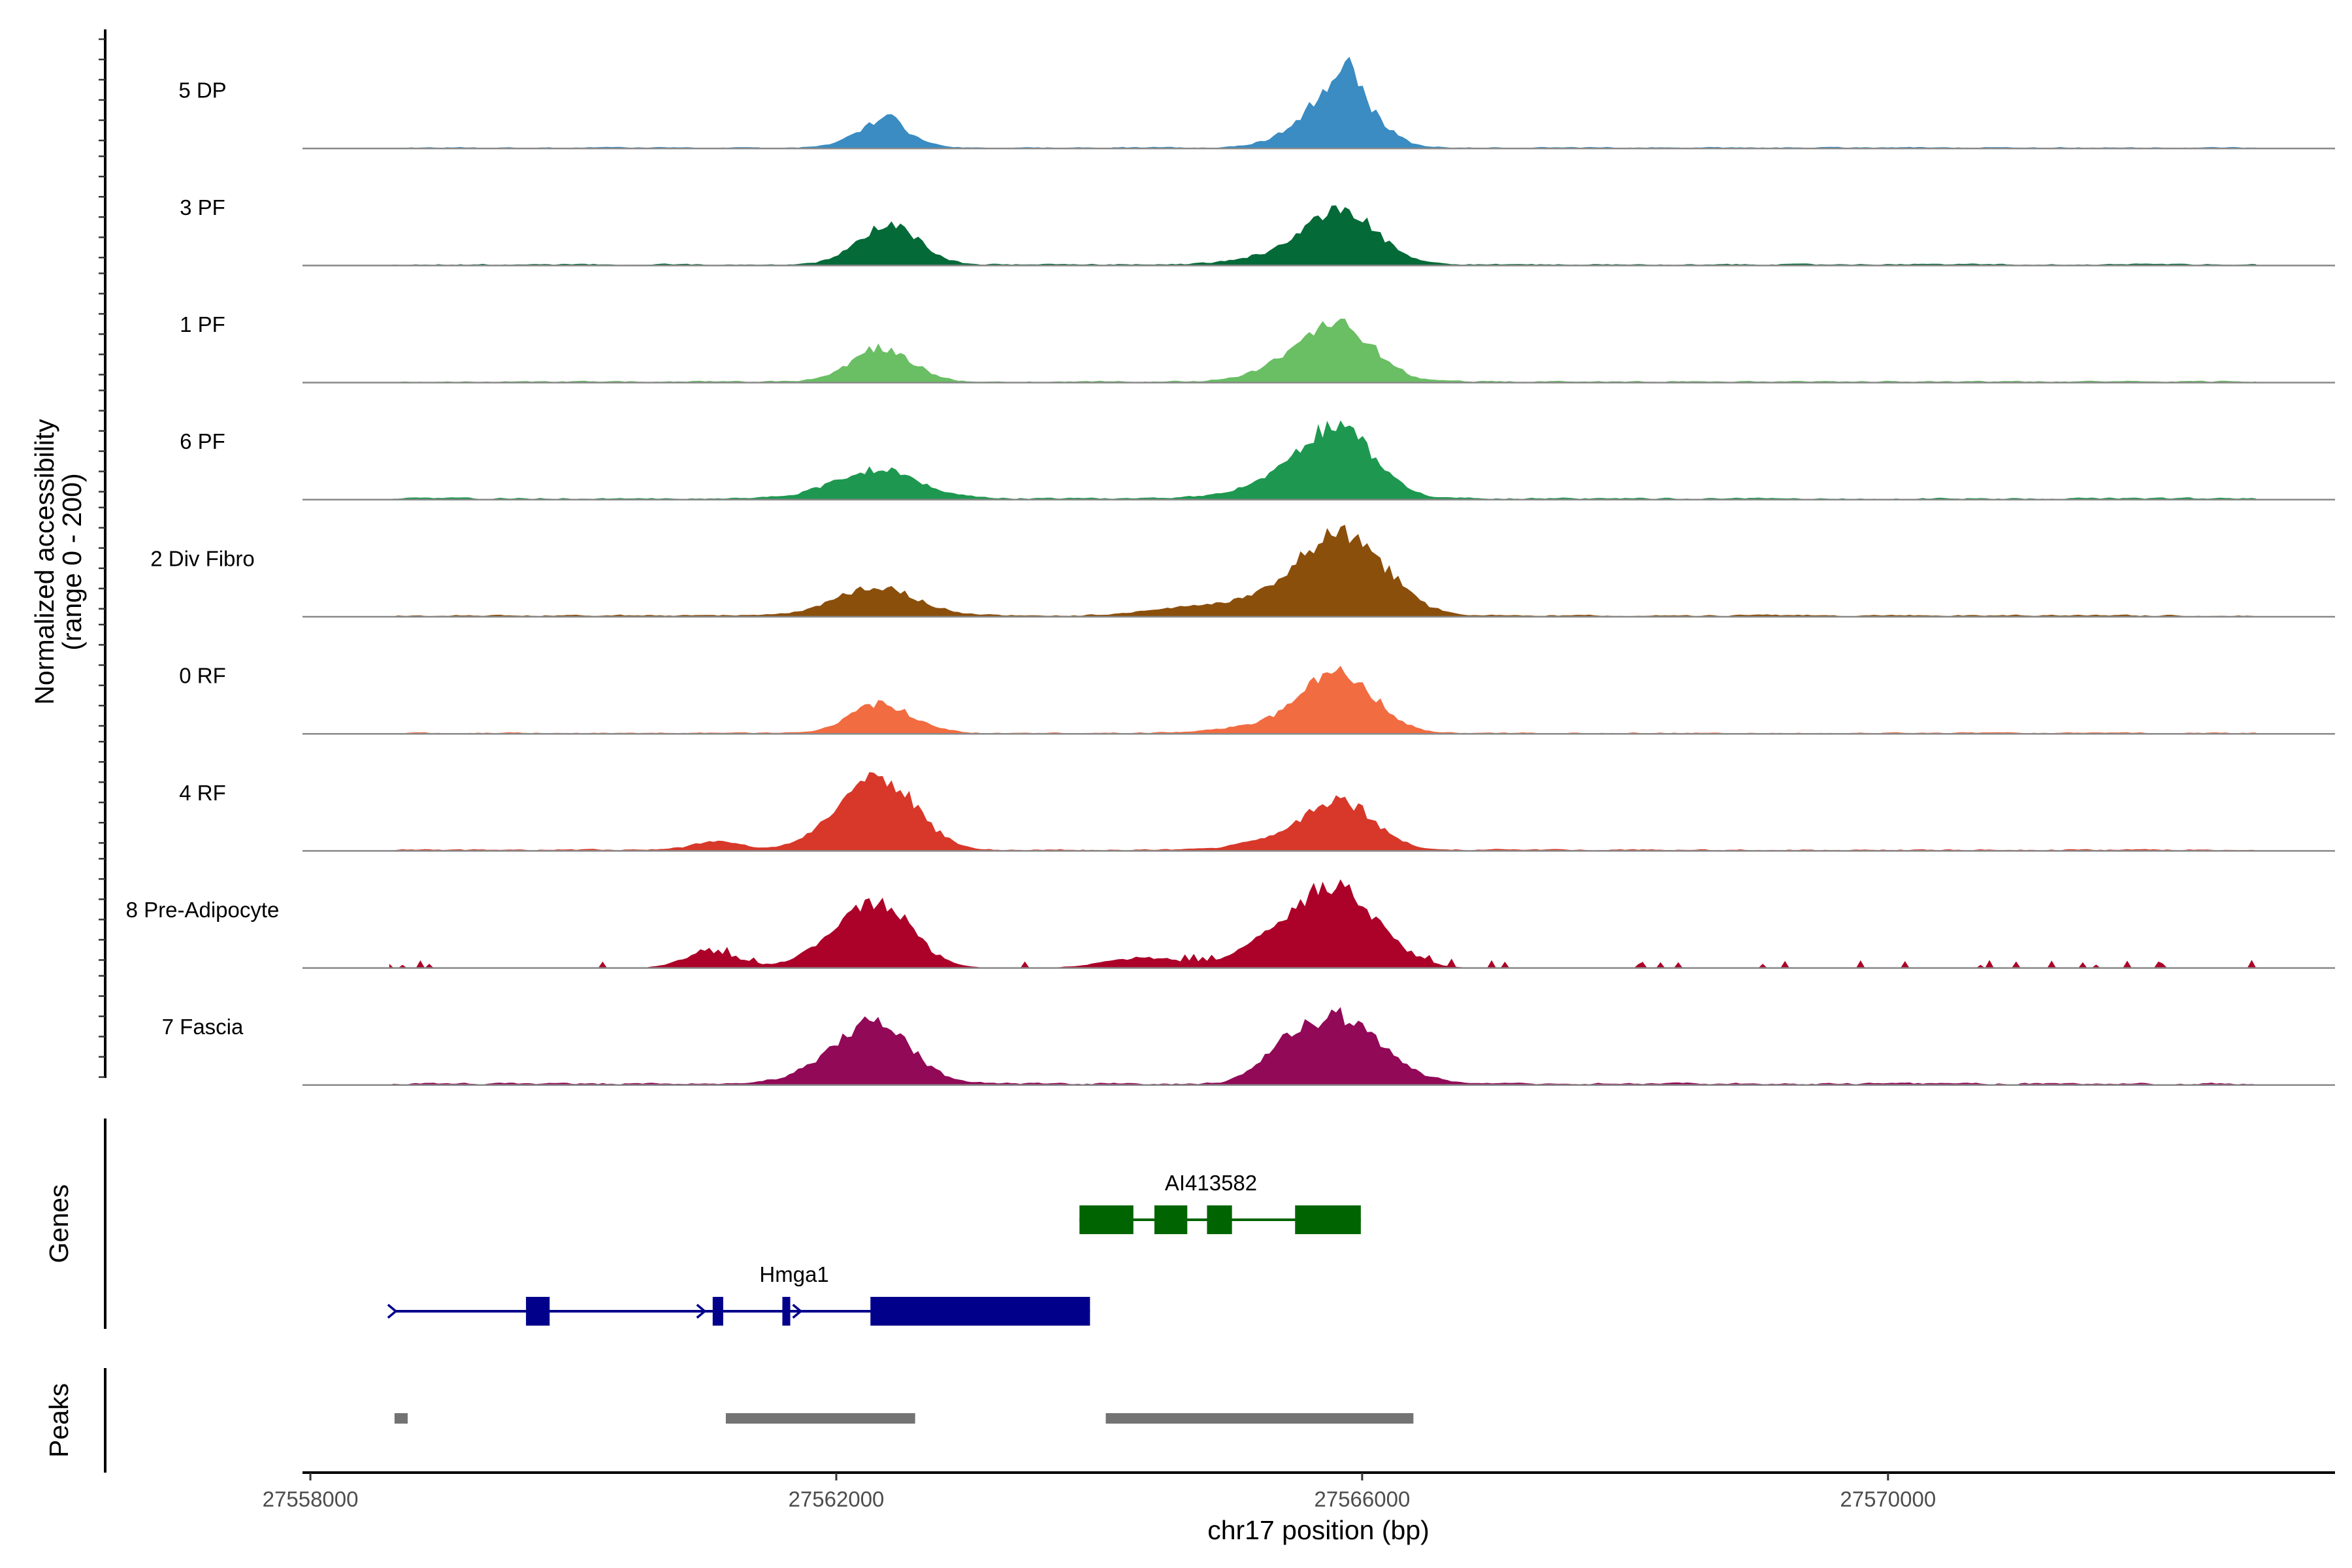 This screenshot has height=1568, width=2352. I want to click on track-label: 4 RF, so click(202, 793).